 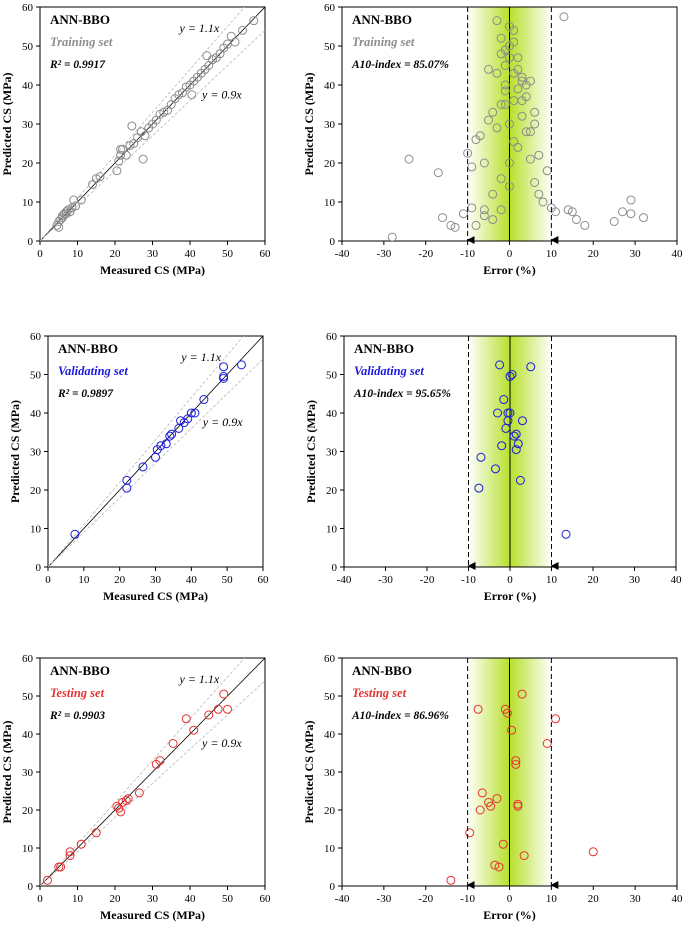 What do you see at coordinates (384, 899) in the screenshot?
I see `x-tick-label: -30` at bounding box center [384, 899].